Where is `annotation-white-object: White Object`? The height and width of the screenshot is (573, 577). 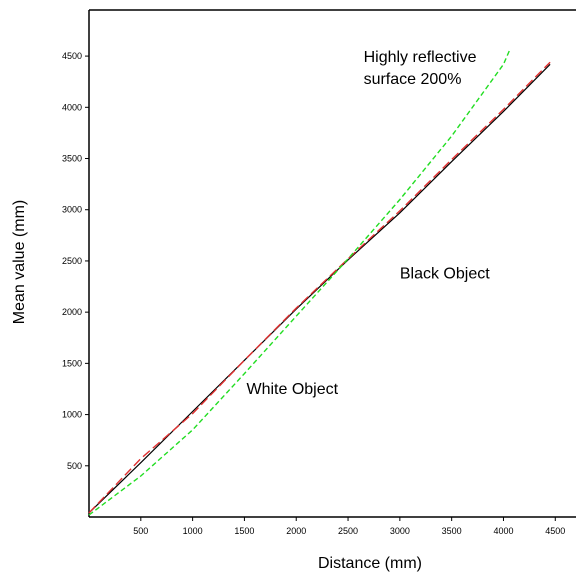
annotation-white-object: White Object is located at coordinates (292, 389).